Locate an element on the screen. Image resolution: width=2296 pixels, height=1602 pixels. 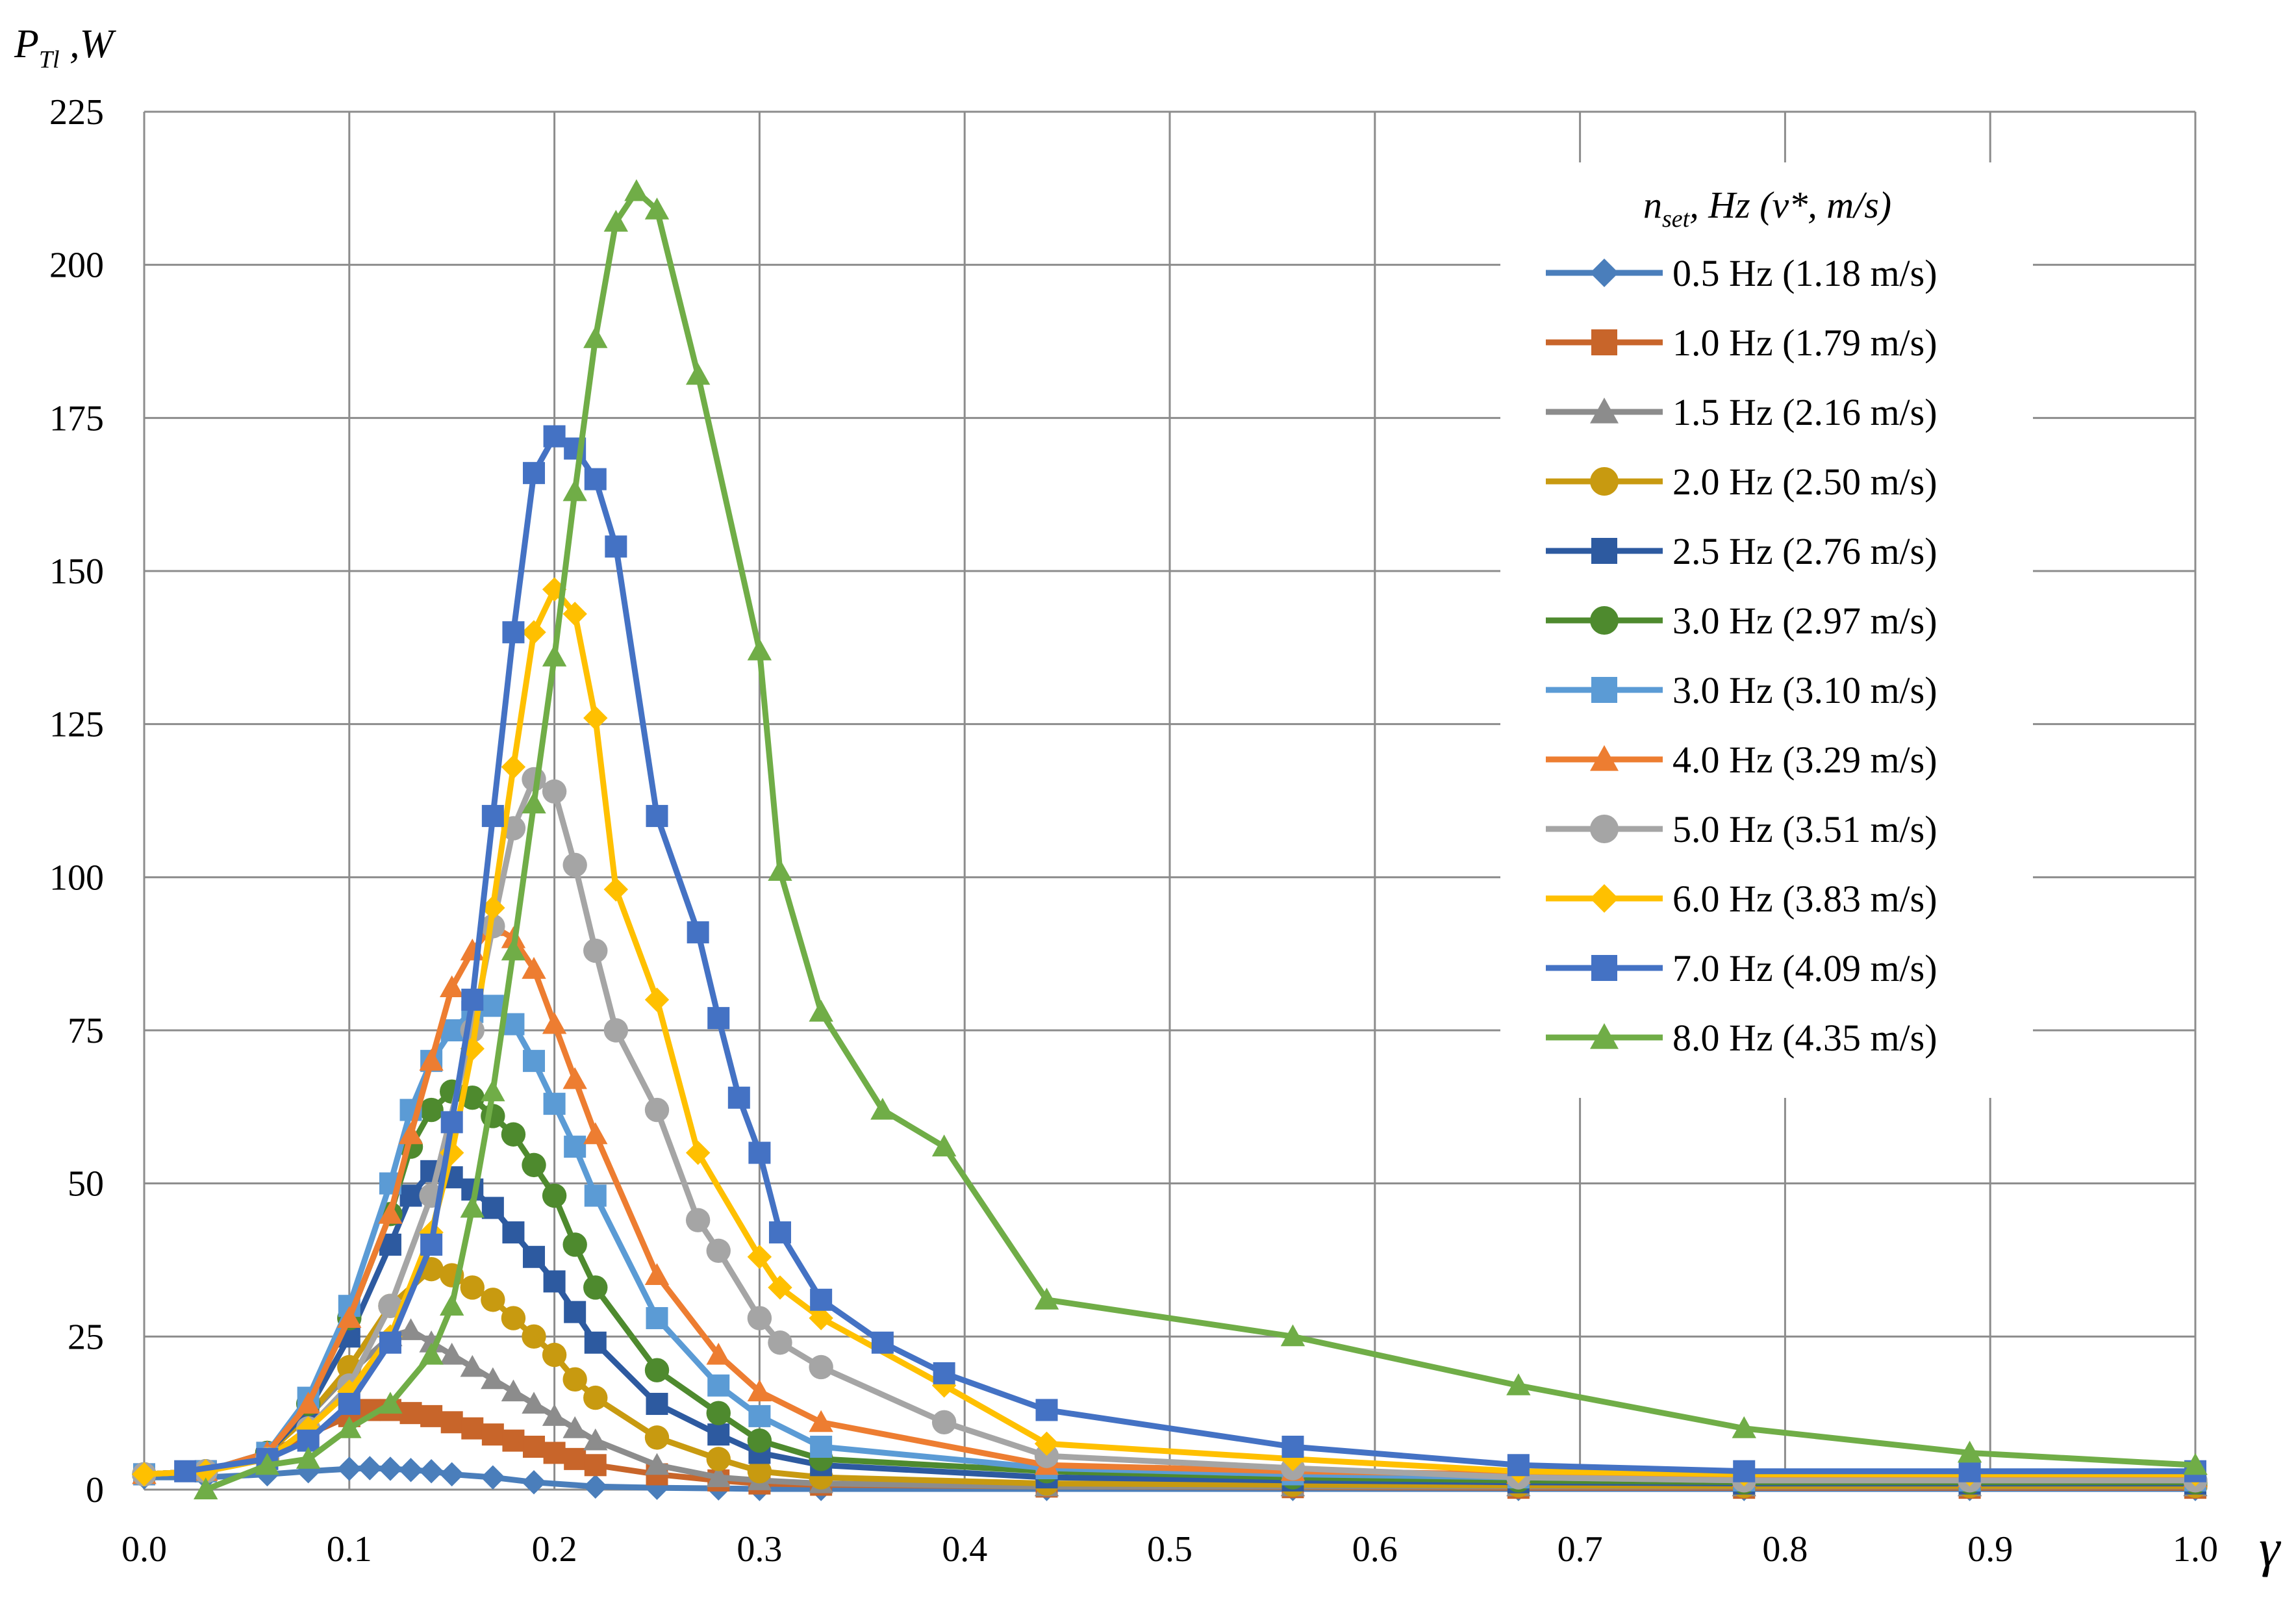
y-tick-label: 75 is located at coordinates (86, 1031).